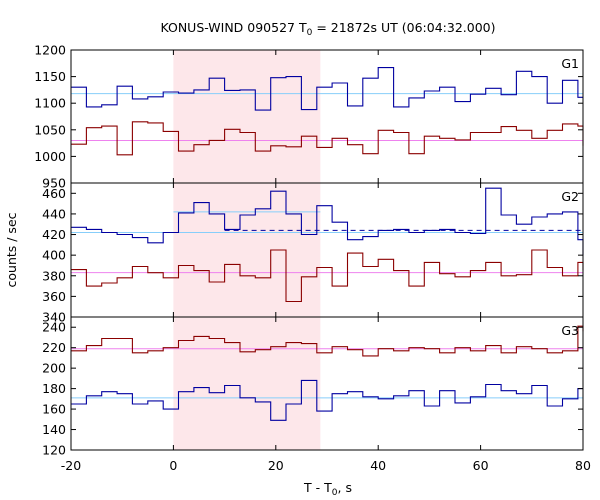 The image size is (600, 500). Describe the element at coordinates (54, 368) in the screenshot. I see `y-tick-label: 200` at that location.